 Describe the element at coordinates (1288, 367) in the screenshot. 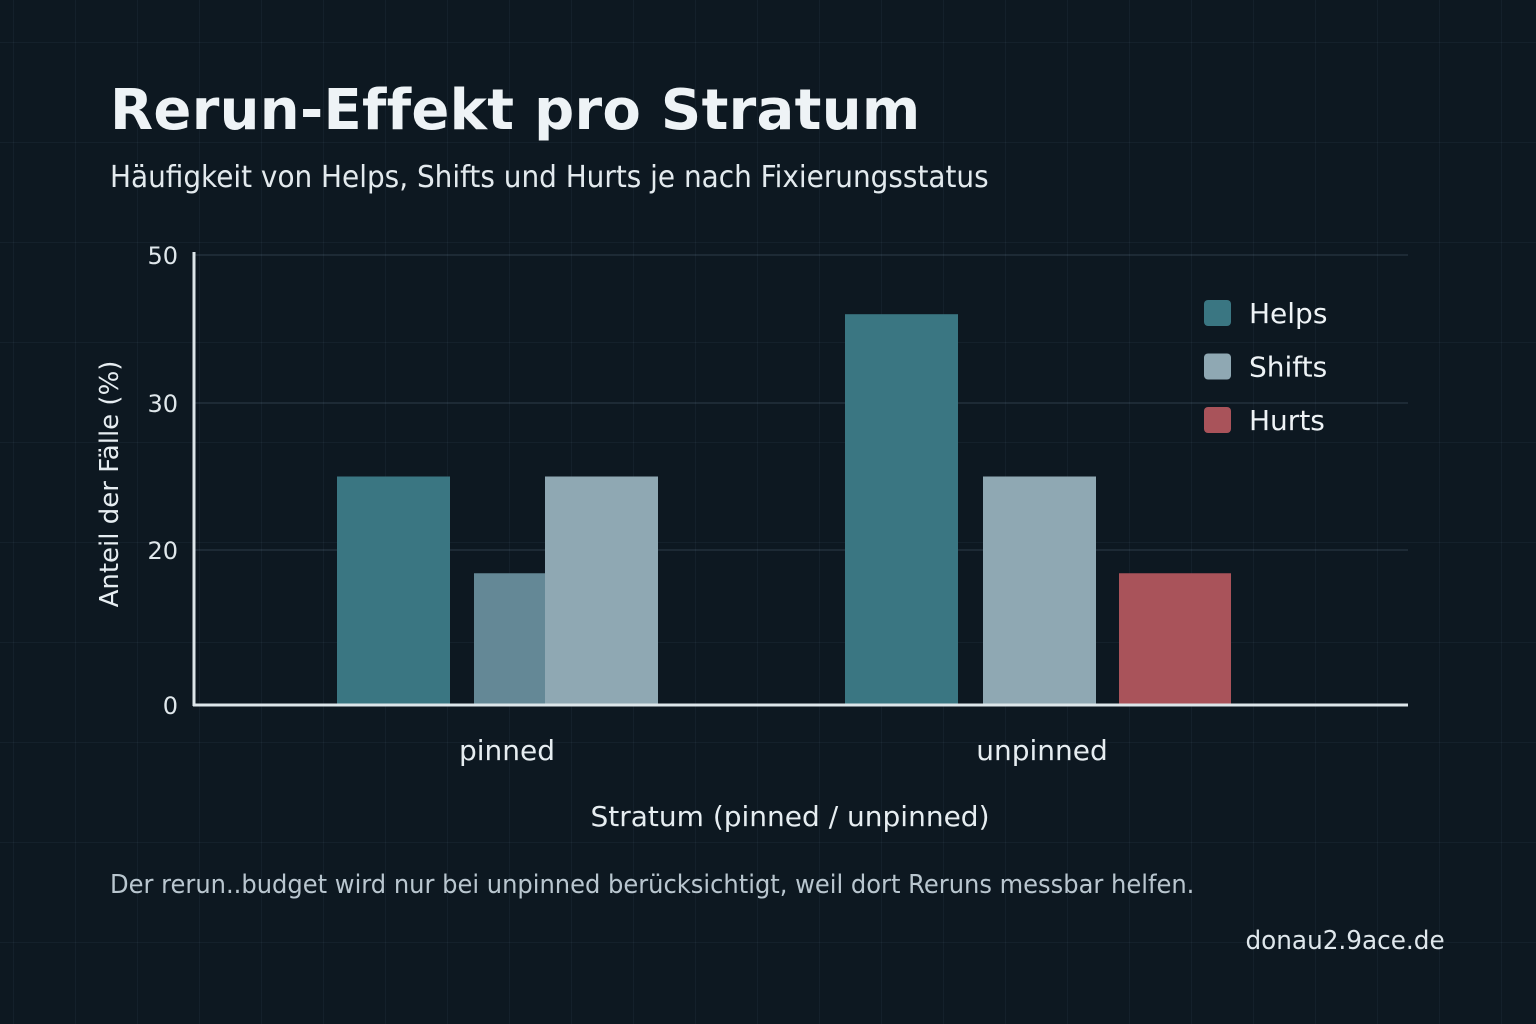

I see `legend-label: Shifts` at that location.